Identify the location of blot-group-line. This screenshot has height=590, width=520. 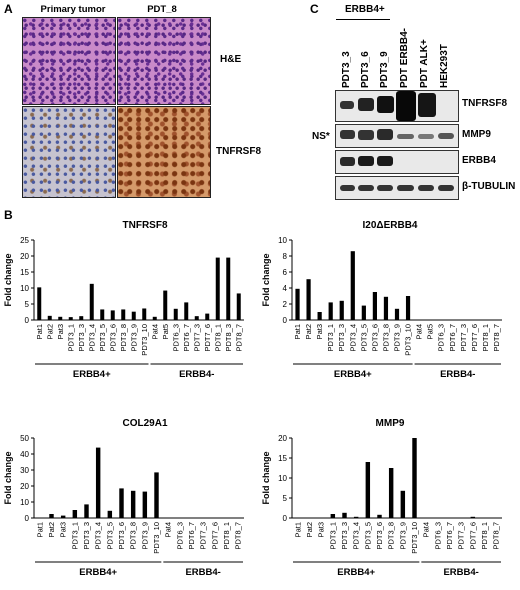
(363, 19).